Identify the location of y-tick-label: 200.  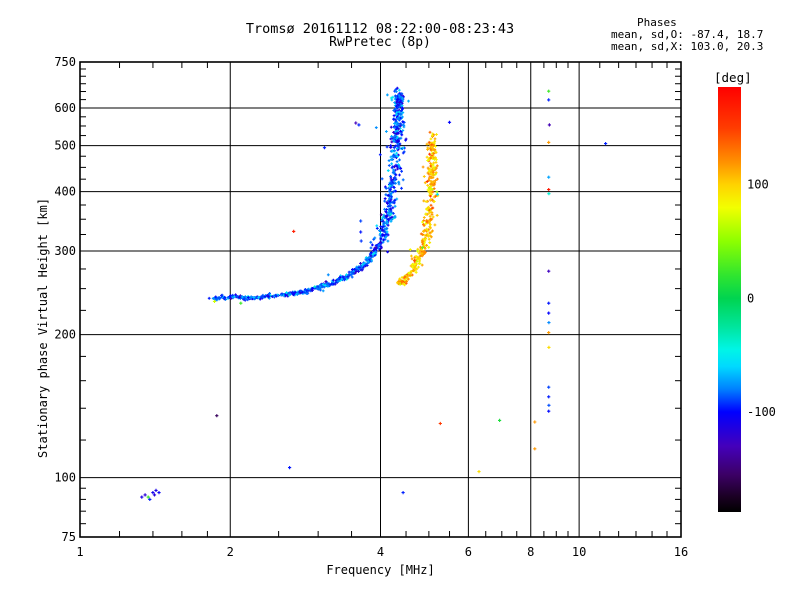
(65, 335).